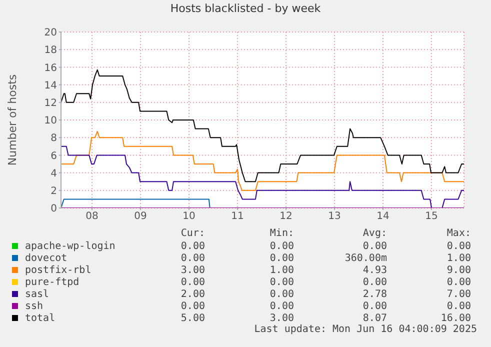 The width and height of the screenshot is (491, 347). I want to click on legend-label: pure-ftpd, so click(52, 282).